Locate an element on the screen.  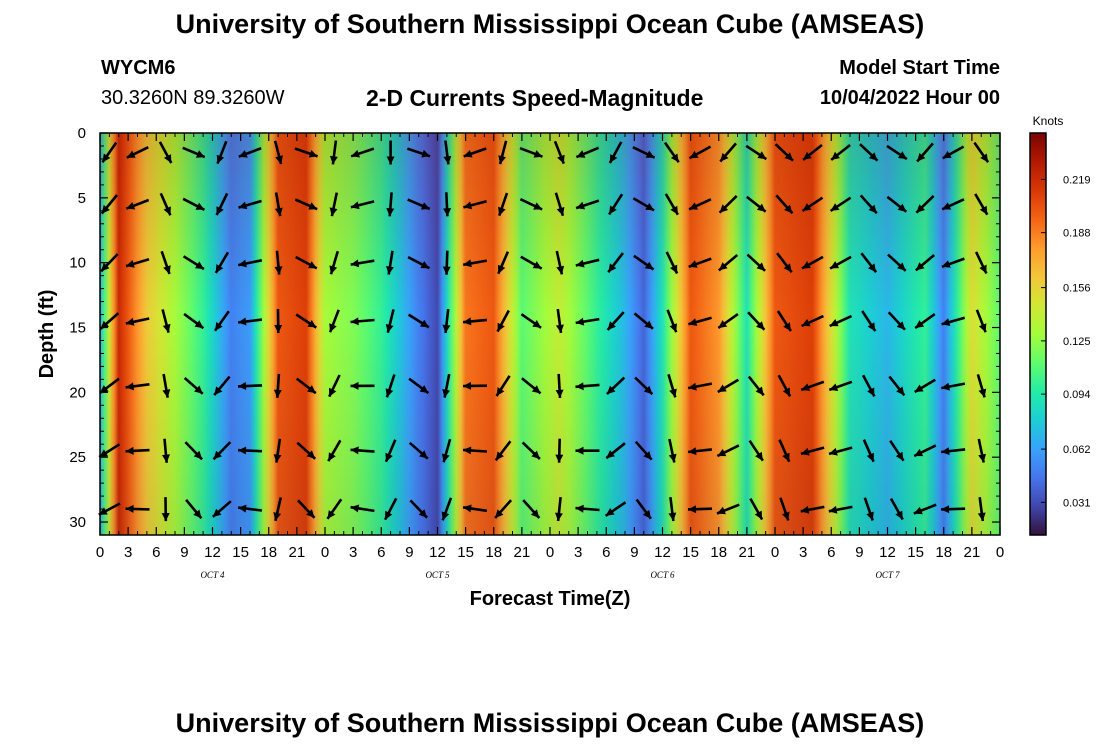
colorbar-tick-label: 0.125 is located at coordinates (1077, 342).